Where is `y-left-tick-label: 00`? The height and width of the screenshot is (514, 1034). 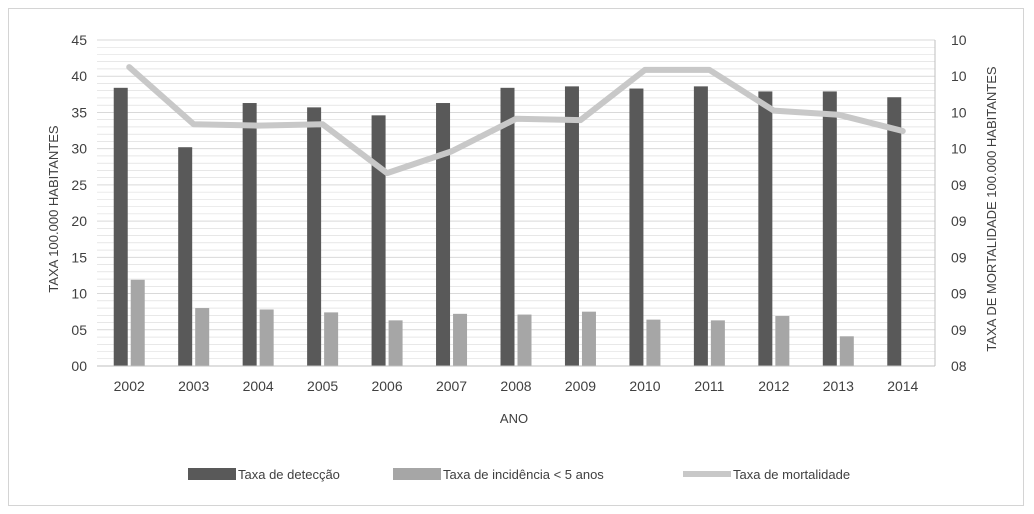
y-left-tick-label: 00 is located at coordinates (79, 366).